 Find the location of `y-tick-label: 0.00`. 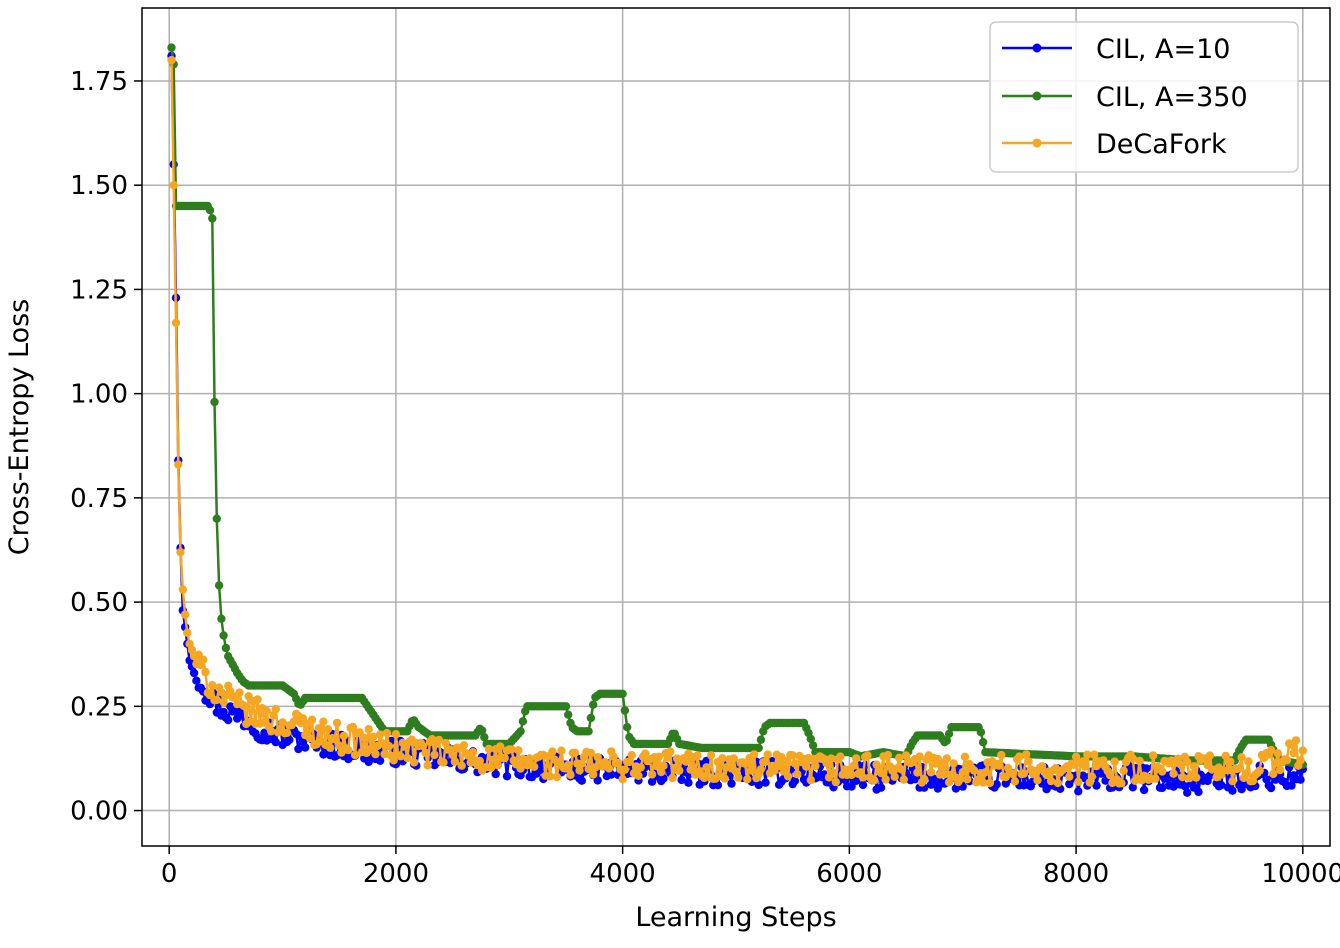

y-tick-label: 0.00 is located at coordinates (99, 812).